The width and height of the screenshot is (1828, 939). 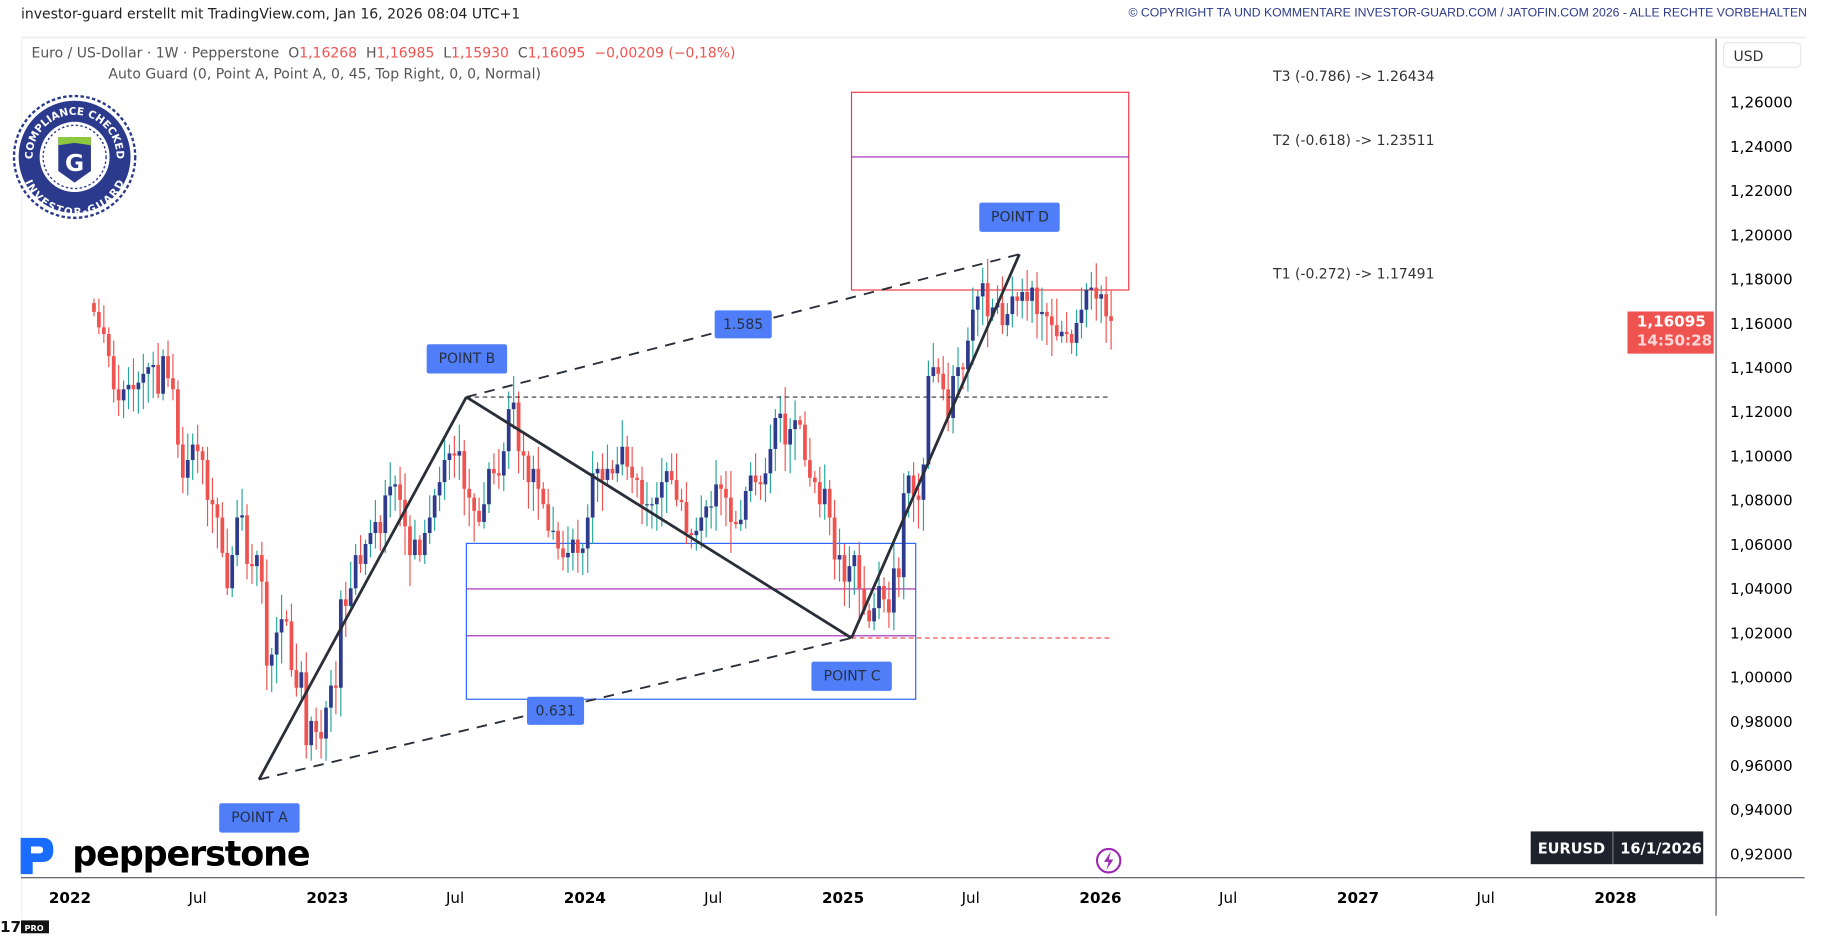 I want to click on badge-date: 16/1/2026, so click(x=1661, y=848).